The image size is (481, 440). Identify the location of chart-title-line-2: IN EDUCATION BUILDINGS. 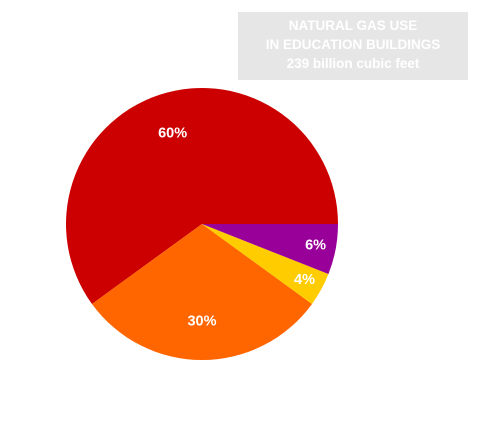
(353, 44).